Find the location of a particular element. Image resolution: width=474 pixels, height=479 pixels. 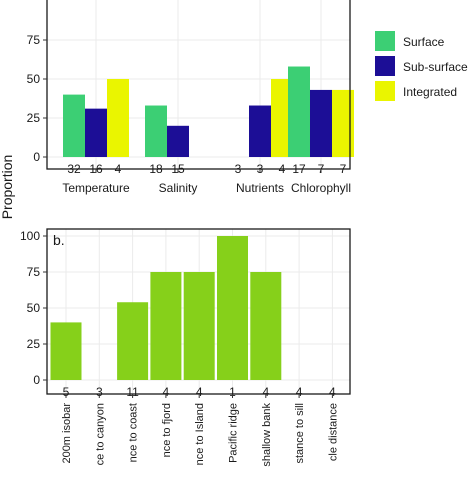

panel-a-ytick-label: 0 is located at coordinates (36, 157).